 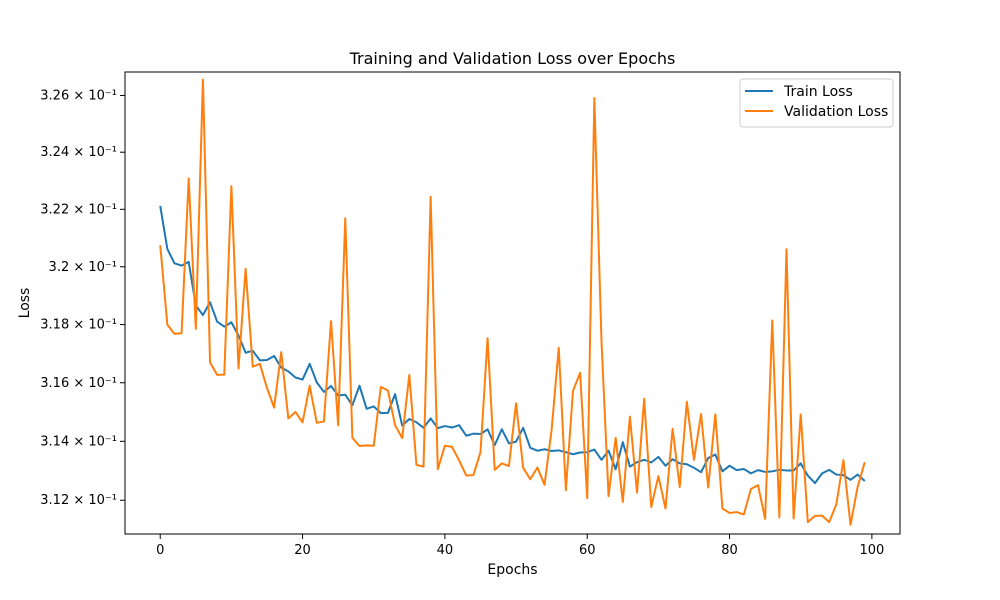 I want to click on y-tick-label: 3.22 × 10⁻¹, so click(x=78, y=209).